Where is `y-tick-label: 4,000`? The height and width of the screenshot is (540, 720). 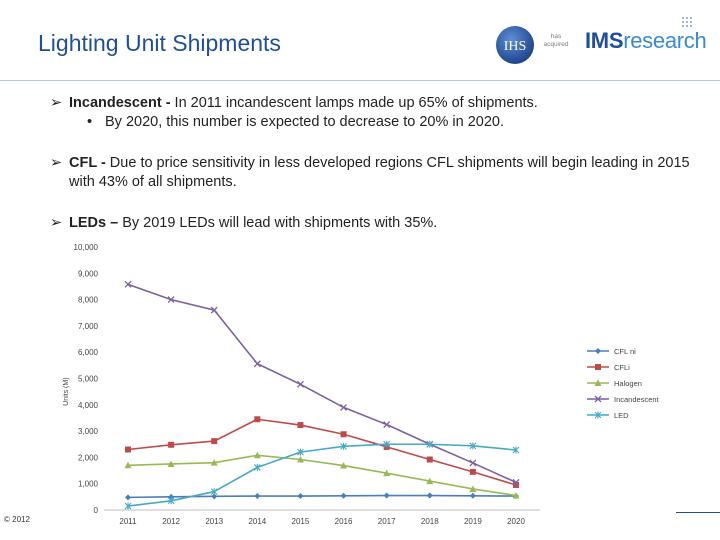 y-tick-label: 4,000 is located at coordinates (88, 405).